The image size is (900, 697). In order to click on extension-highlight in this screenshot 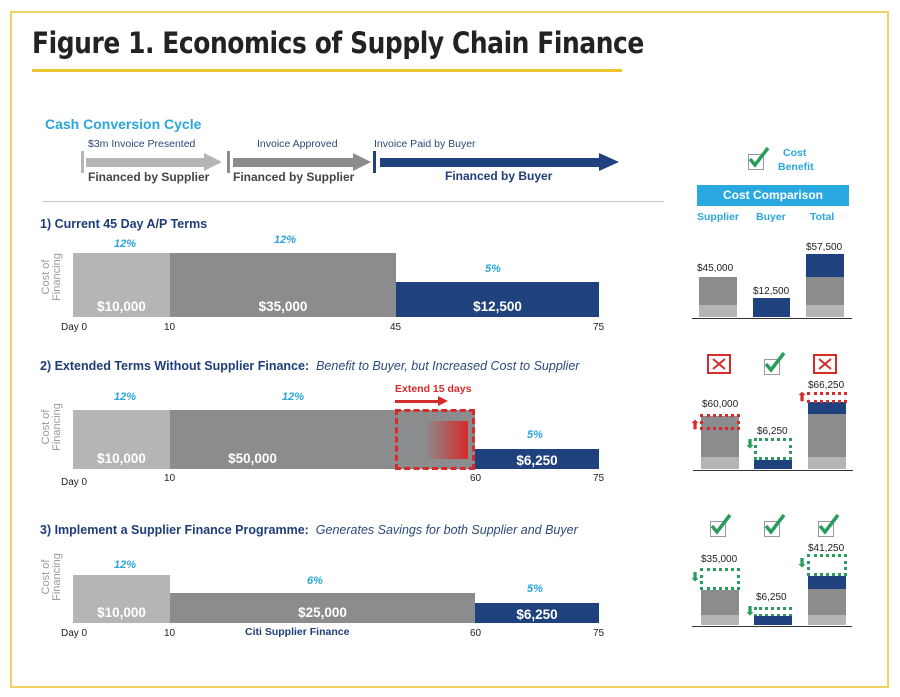, I will do `click(446, 440)`.